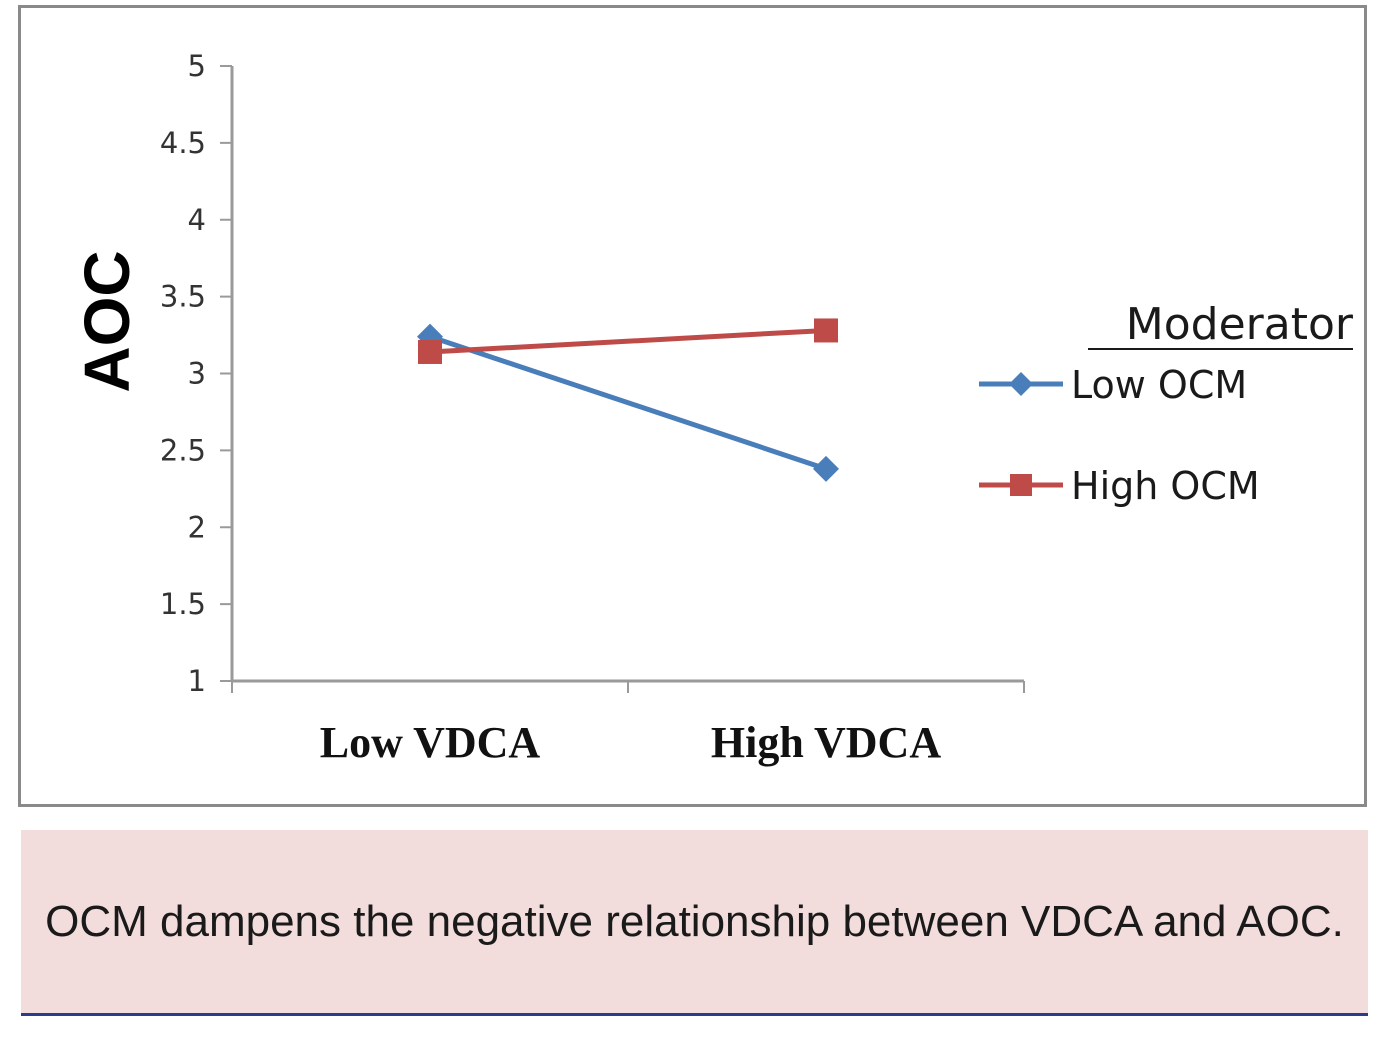  I want to click on y-tick-label: 4.5, so click(183, 143).